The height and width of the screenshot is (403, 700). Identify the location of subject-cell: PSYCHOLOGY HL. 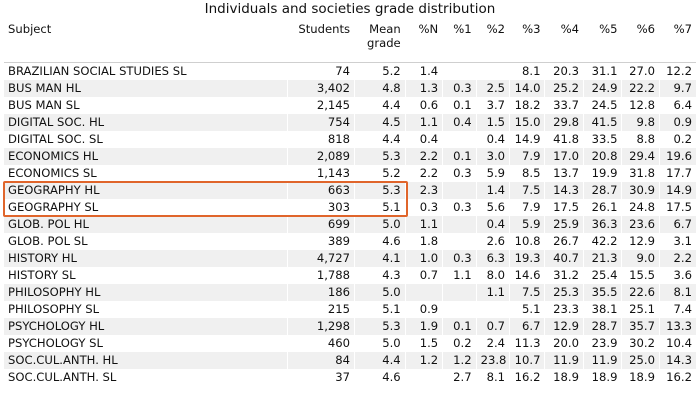
(146, 326).